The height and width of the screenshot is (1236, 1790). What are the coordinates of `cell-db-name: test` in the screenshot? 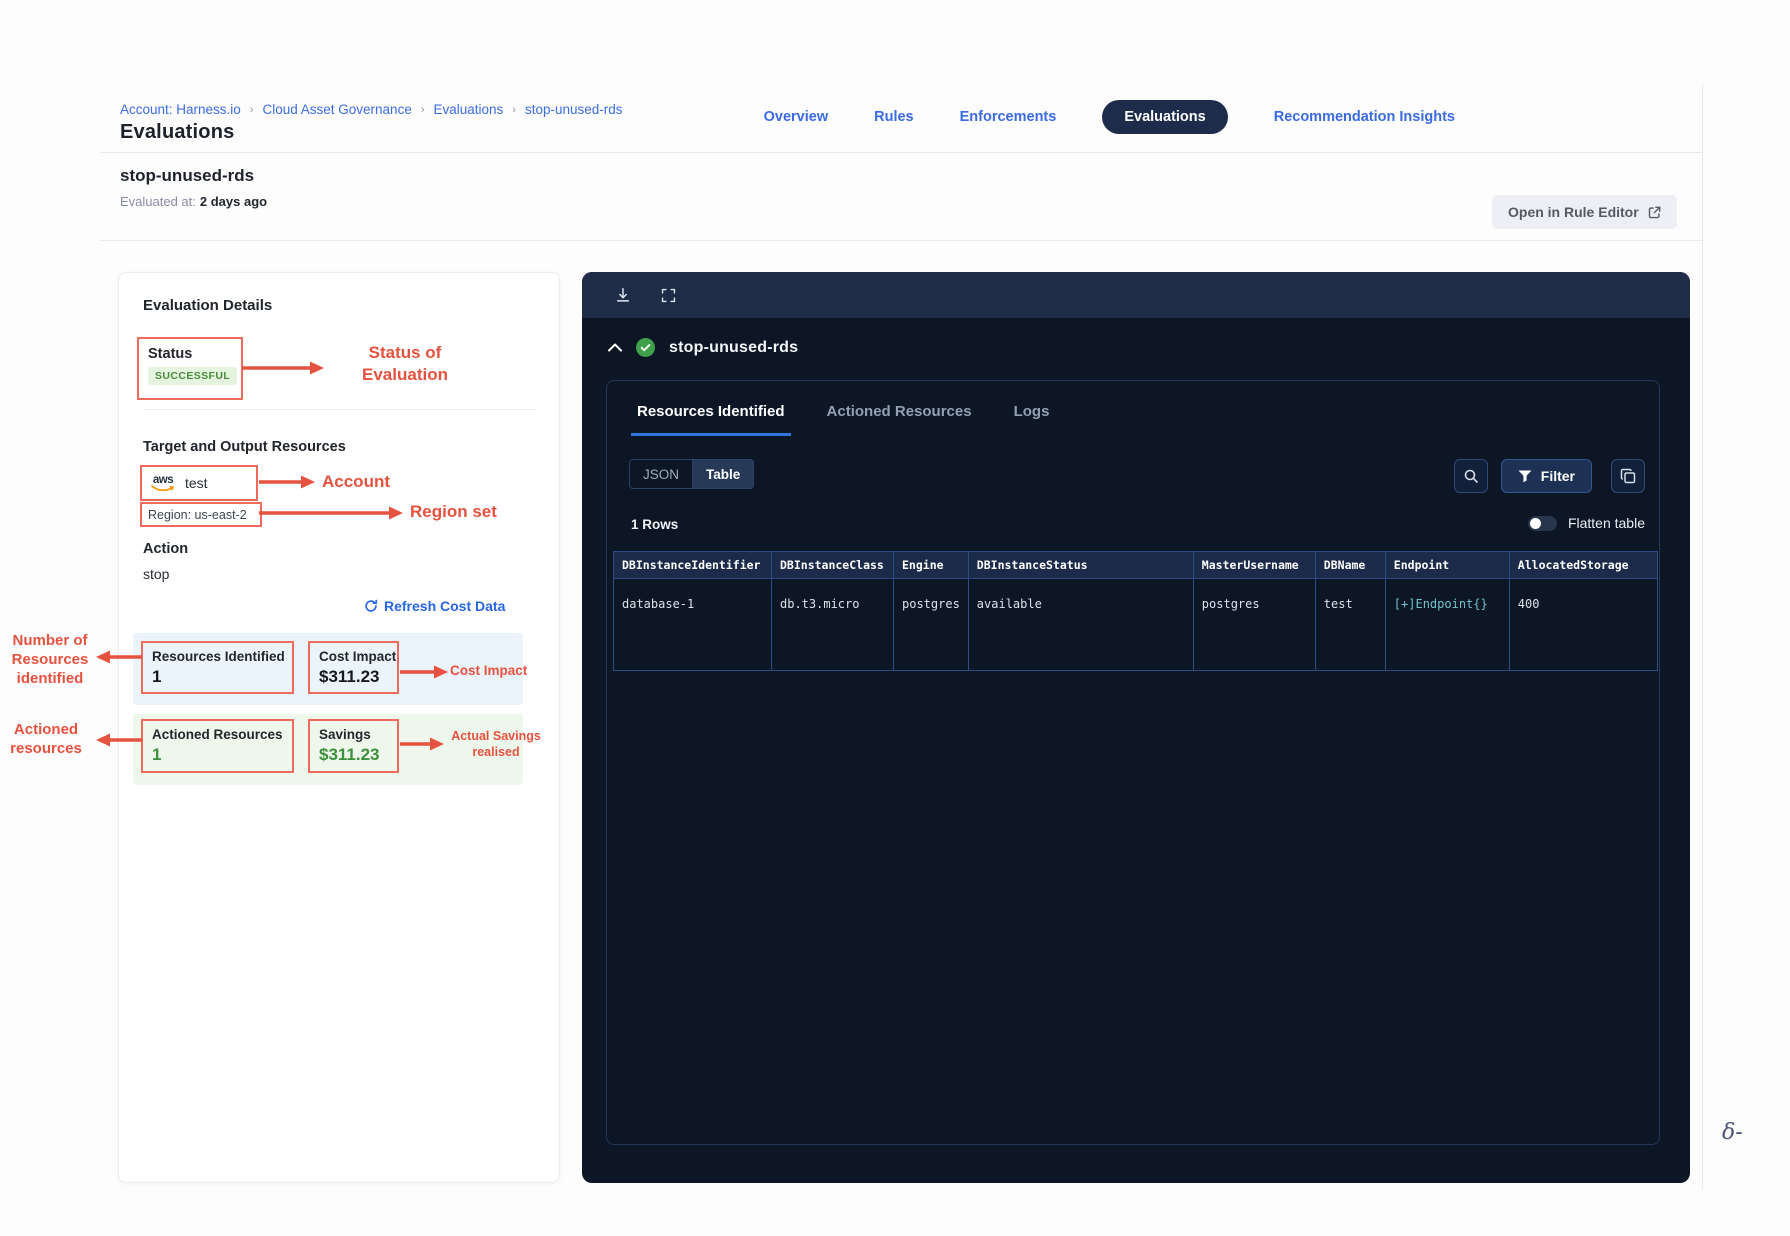 It's located at (1350, 624).